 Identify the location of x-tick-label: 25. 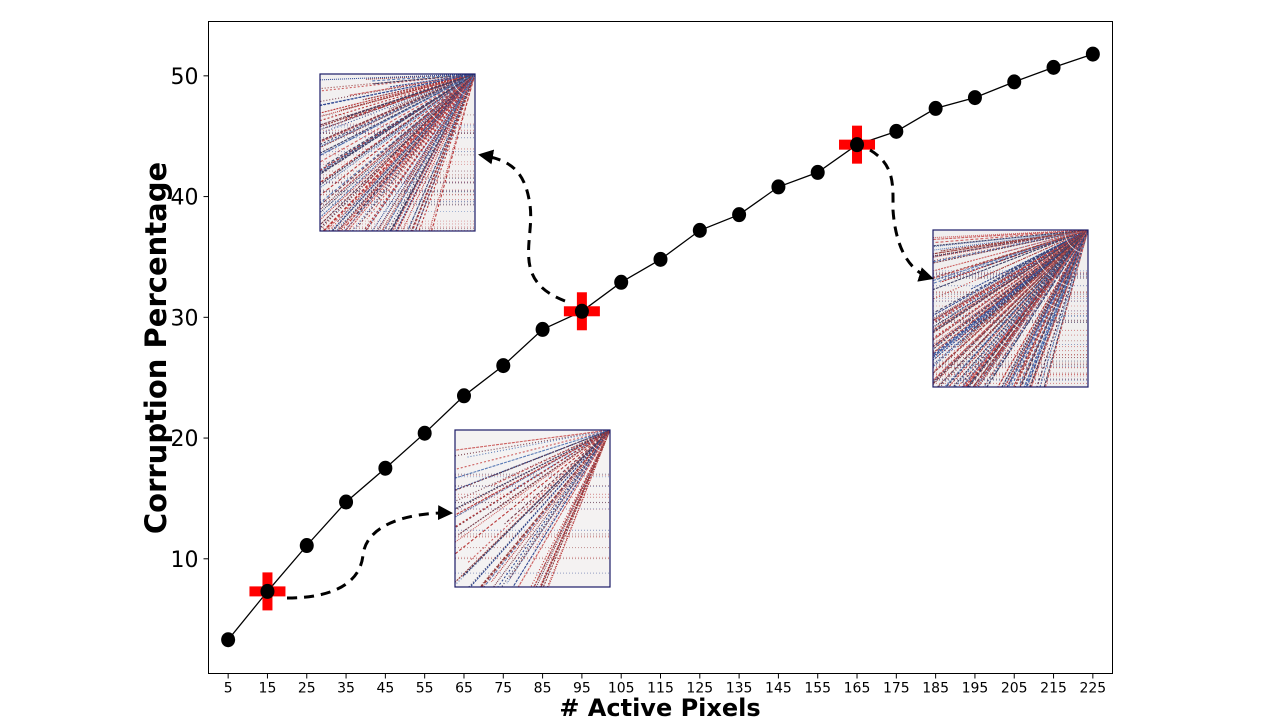
(307, 689).